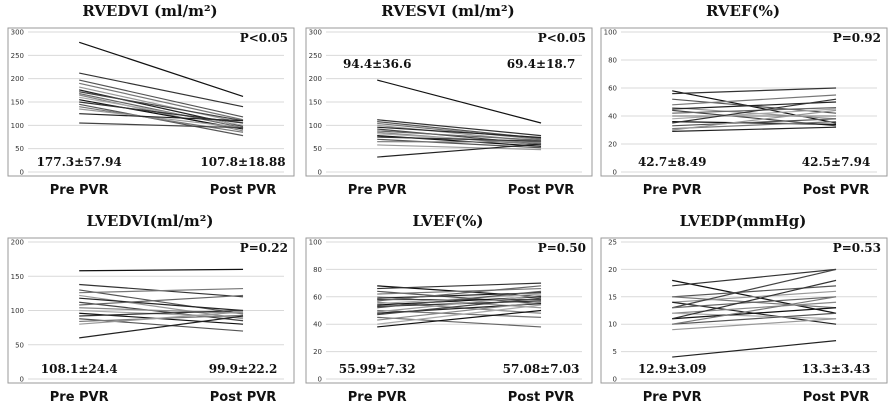 The image size is (893, 413). I want to click on x-category-label: Pre PVR, so click(79, 190).